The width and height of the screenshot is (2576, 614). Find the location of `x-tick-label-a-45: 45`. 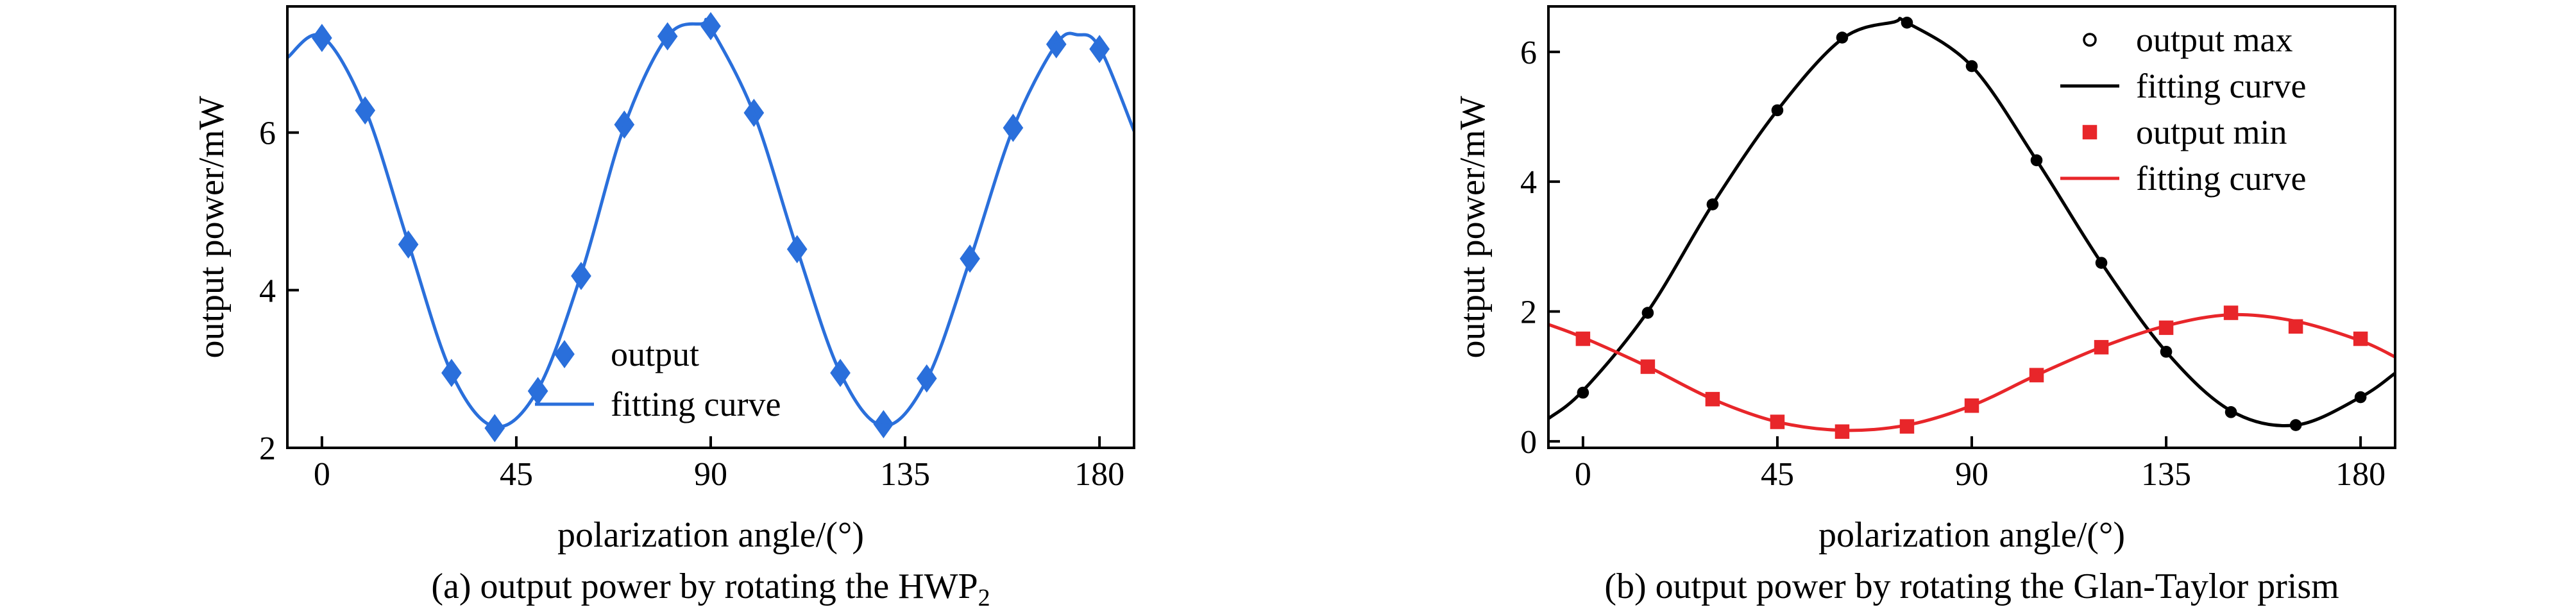

x-tick-label-a-45: 45 is located at coordinates (516, 475).